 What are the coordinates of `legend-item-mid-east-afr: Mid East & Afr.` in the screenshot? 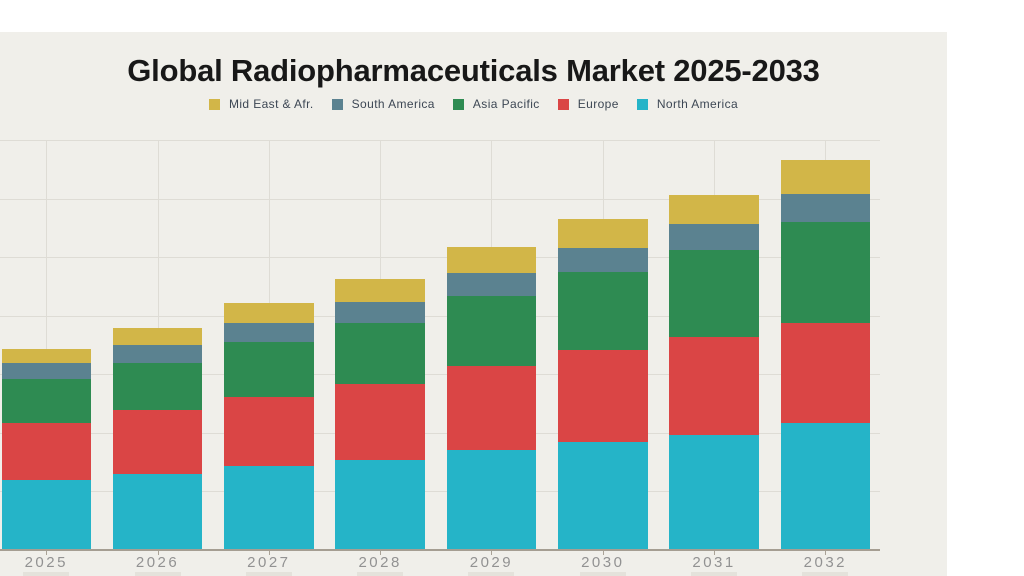 It's located at (261, 104).